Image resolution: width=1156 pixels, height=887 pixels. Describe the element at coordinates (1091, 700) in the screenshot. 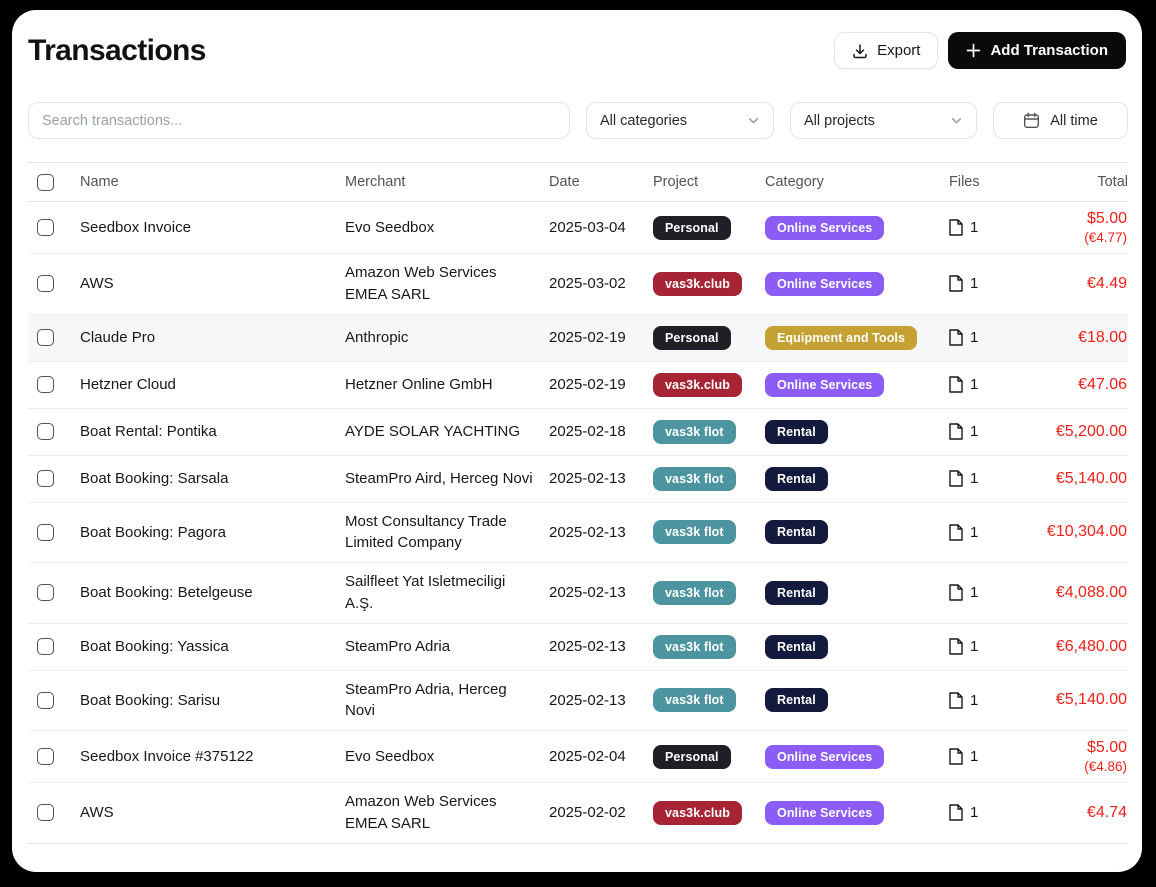

I see `total-amount: €5,140.00` at that location.